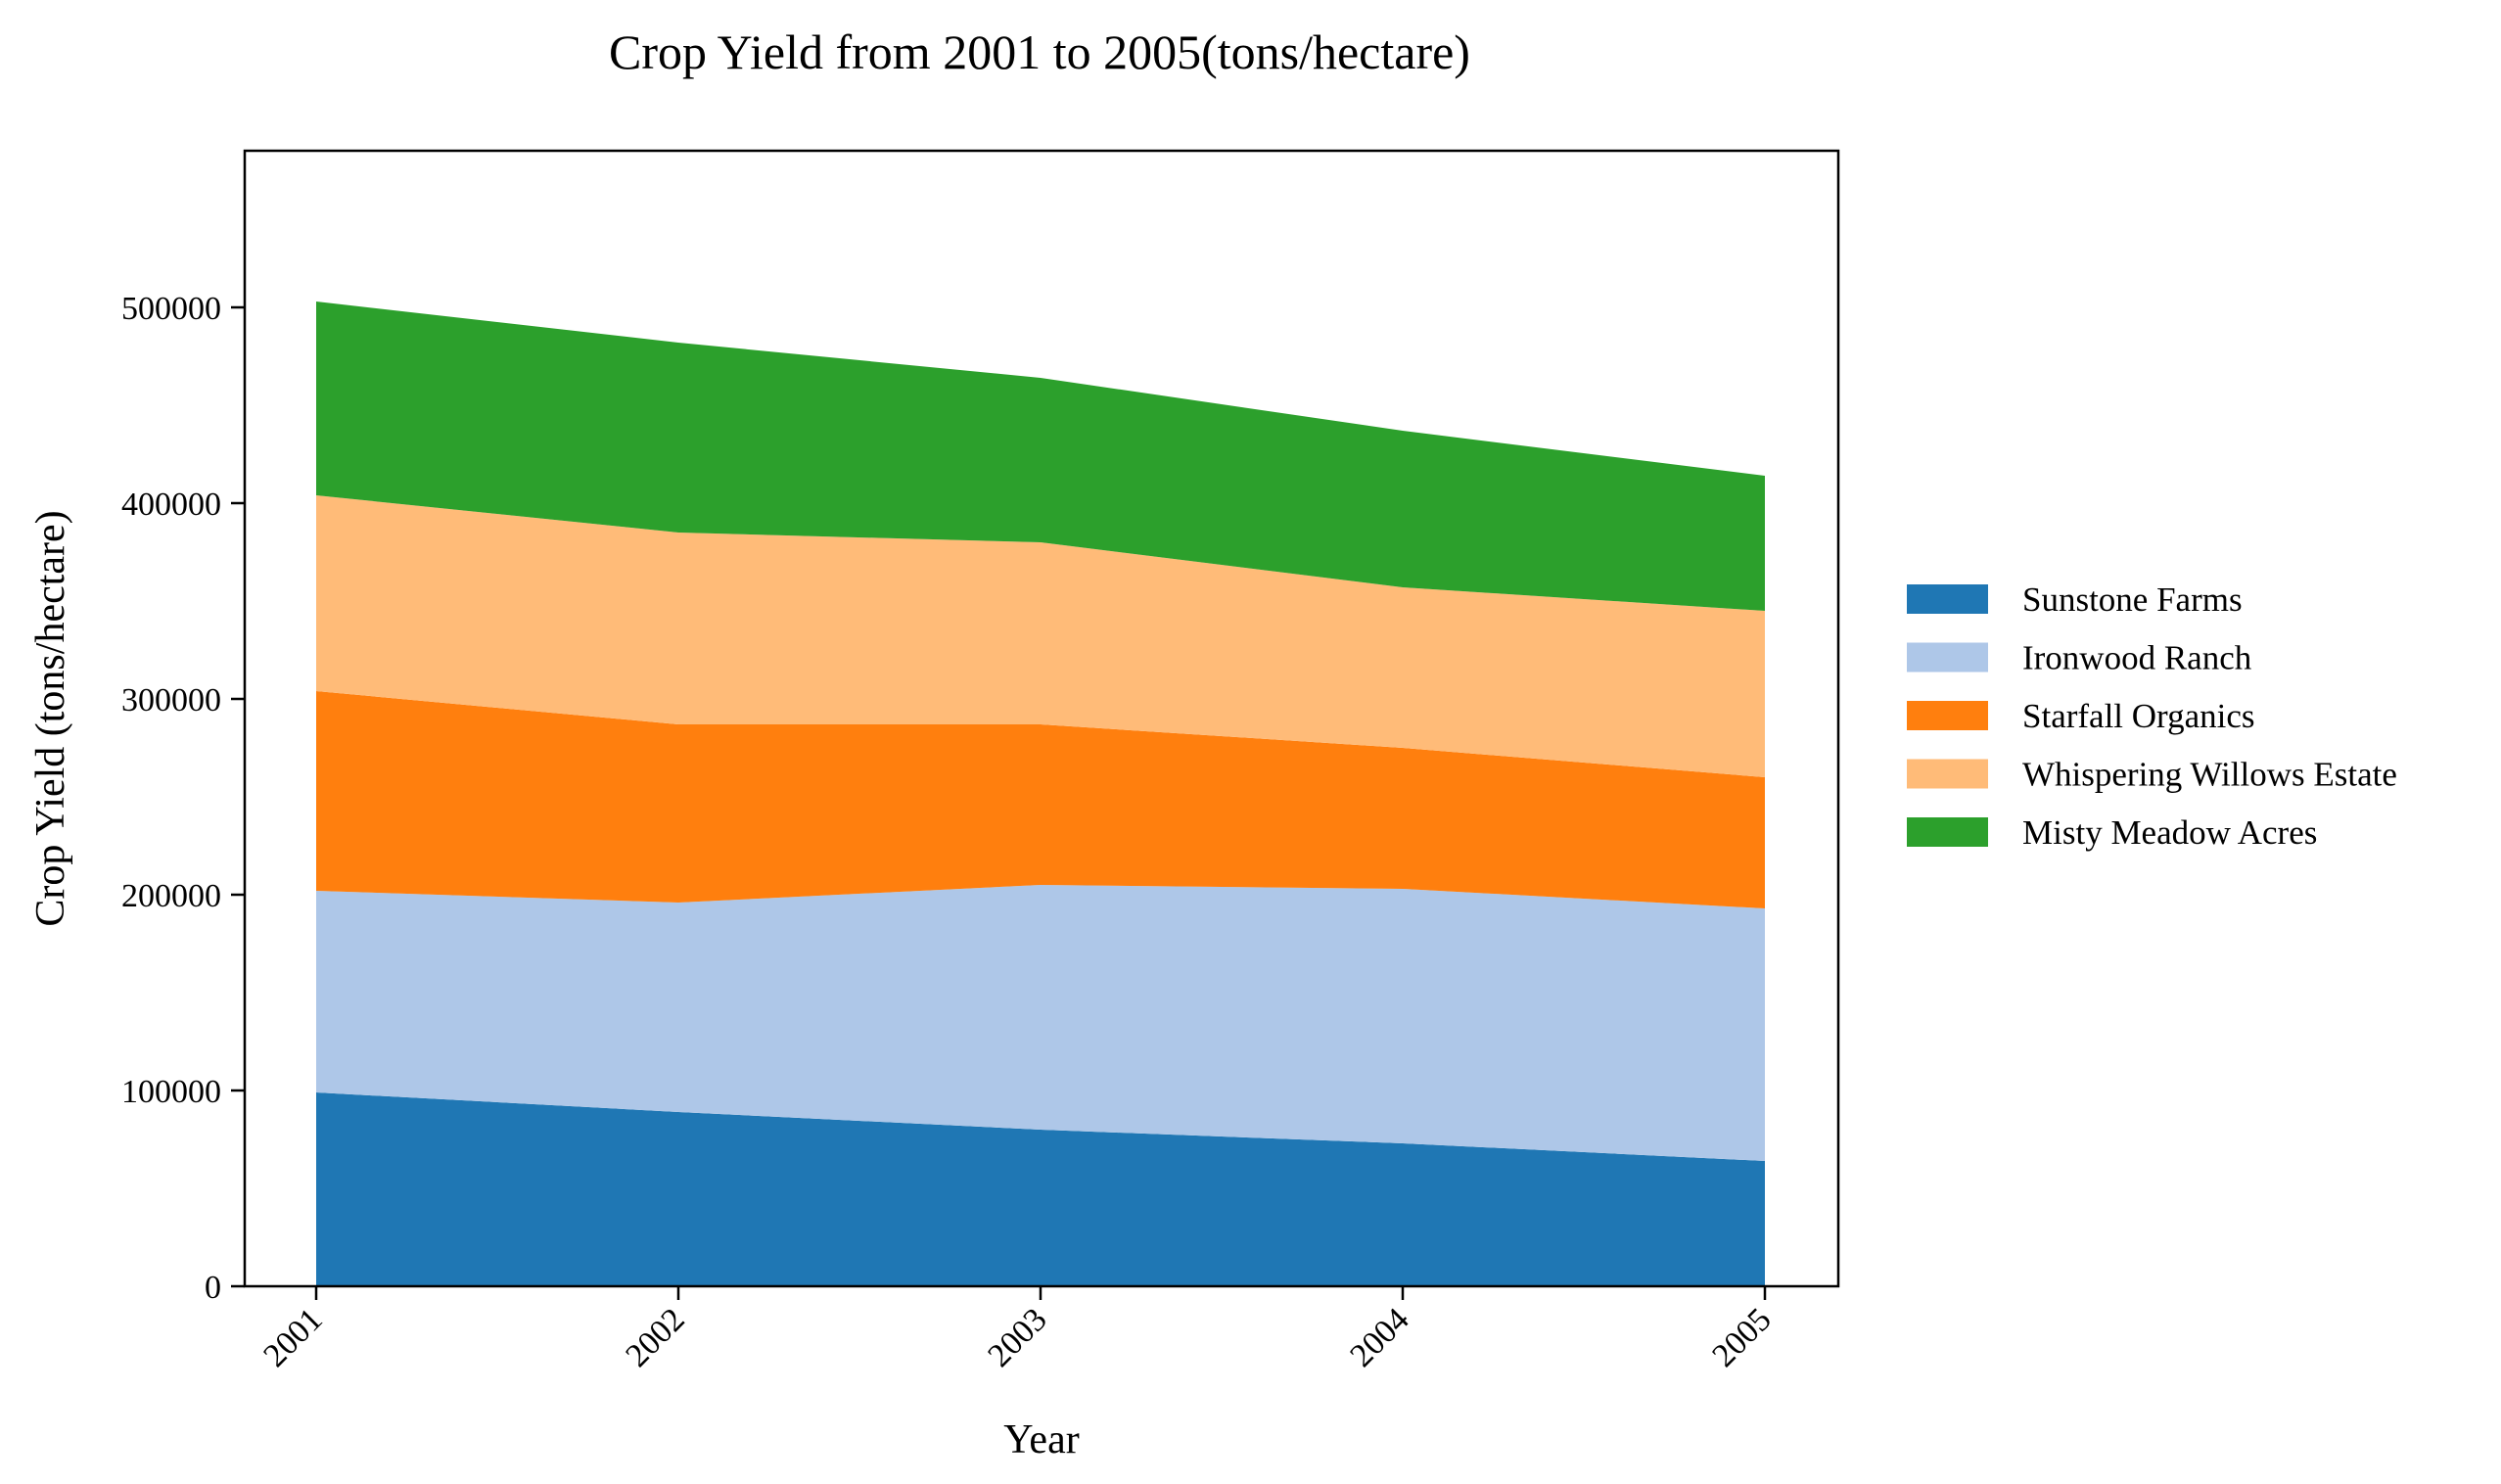 The height and width of the screenshot is (1484, 2501). I want to click on x-tick-label: 2001, so click(292, 1337).